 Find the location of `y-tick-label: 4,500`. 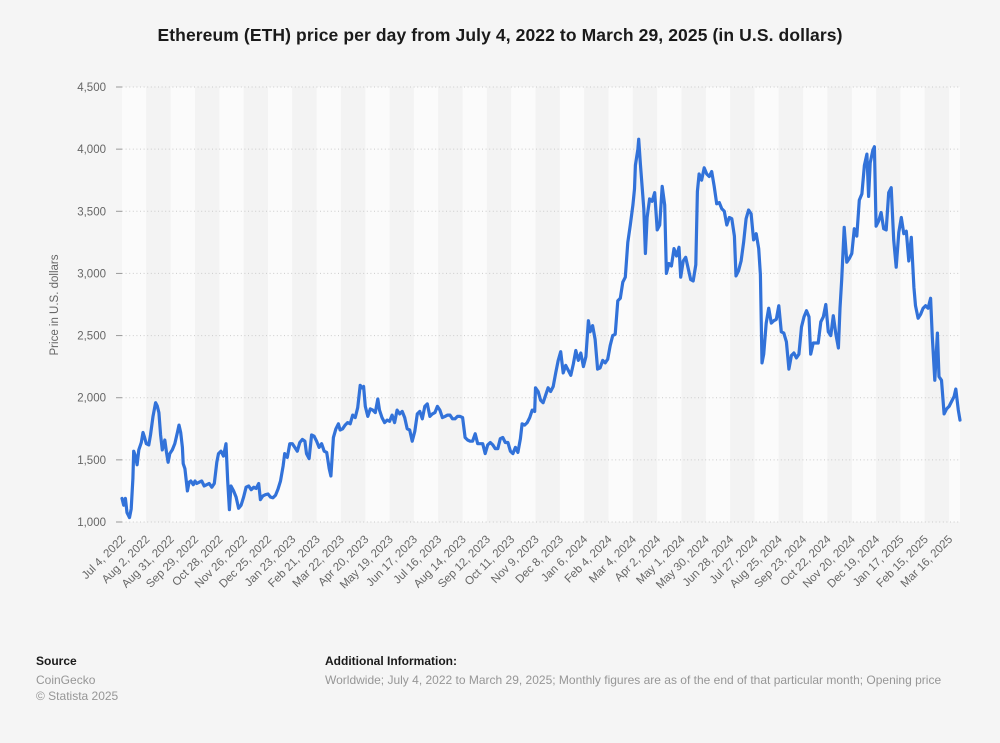

y-tick-label: 4,500 is located at coordinates (91, 88).